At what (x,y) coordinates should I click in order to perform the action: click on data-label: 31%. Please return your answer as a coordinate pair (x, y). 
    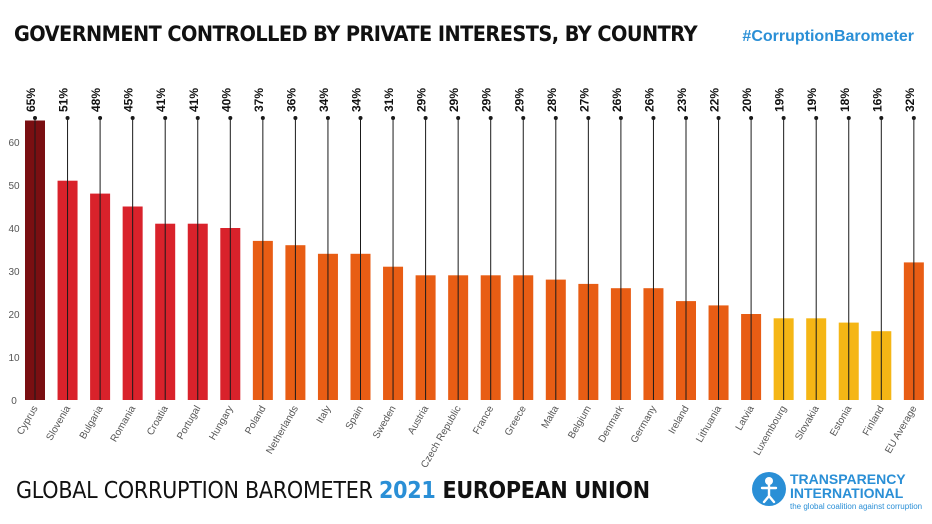
    Looking at the image, I should click on (389, 100).